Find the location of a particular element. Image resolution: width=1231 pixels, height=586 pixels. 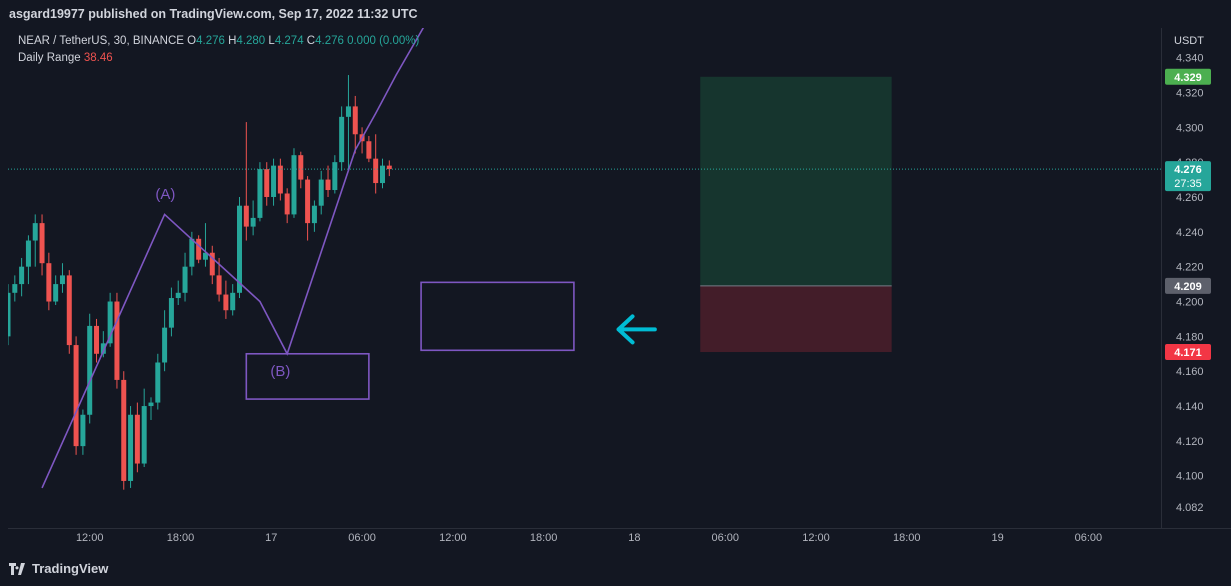

symbol-name: NEAR / TetherUS, 30, BINANCE is located at coordinates (101, 41).